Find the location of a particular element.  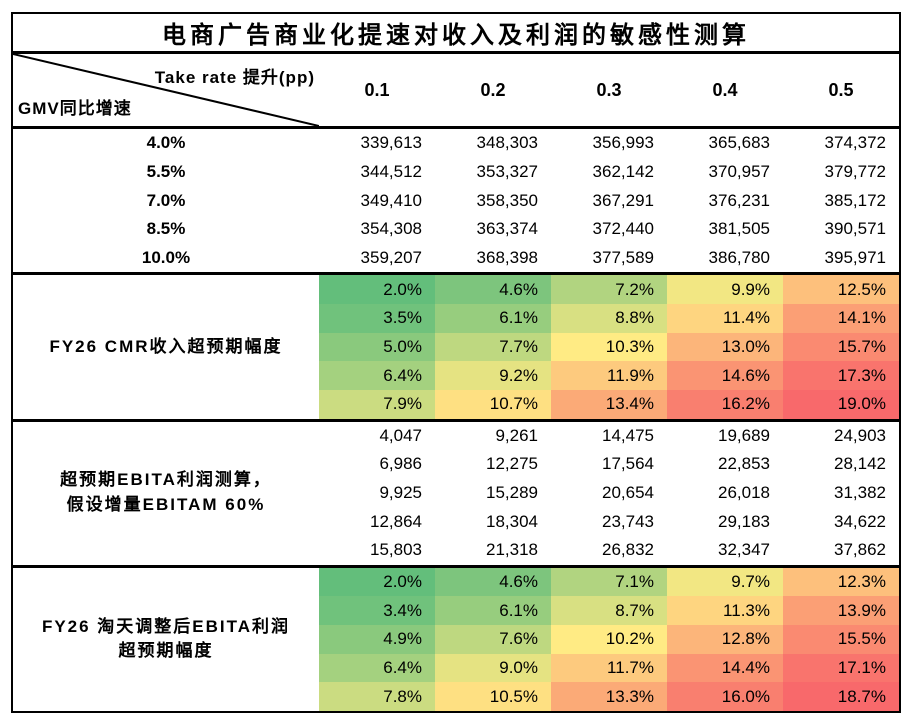

data-cell: 26,832 is located at coordinates (628, 550).